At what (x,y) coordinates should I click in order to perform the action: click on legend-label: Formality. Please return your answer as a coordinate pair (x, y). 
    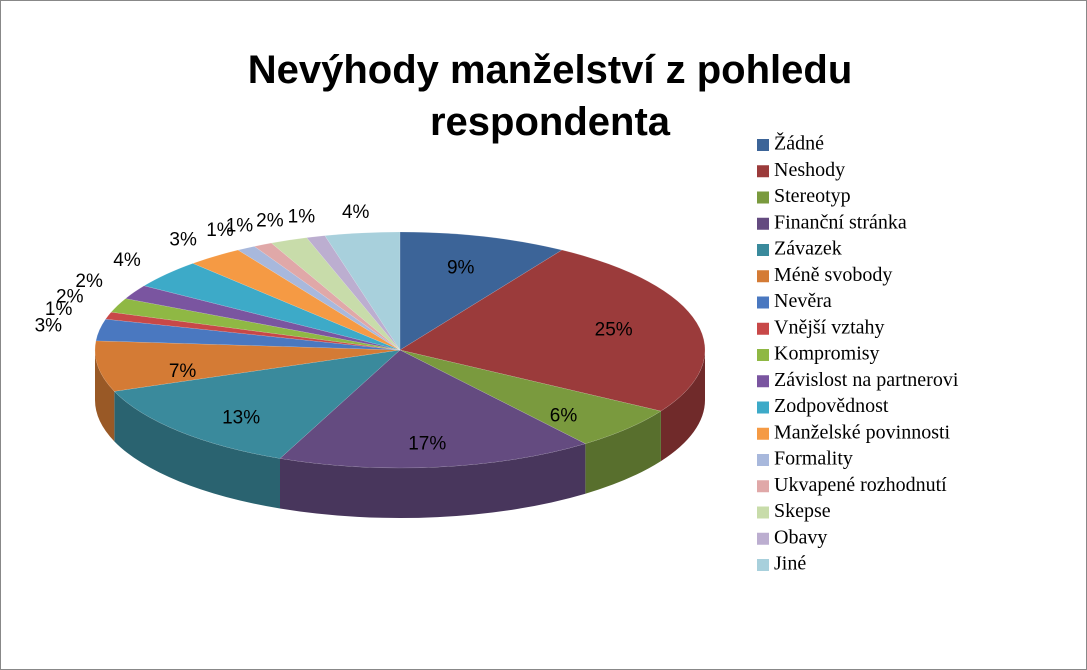
    Looking at the image, I should click on (813, 459).